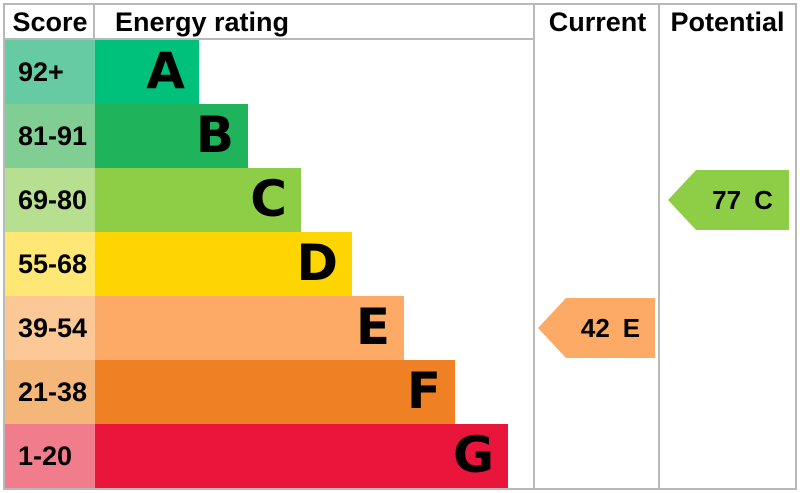 Image resolution: width=800 pixels, height=493 pixels. What do you see at coordinates (94, 21) in the screenshot?
I see `score-column-divider` at bounding box center [94, 21].